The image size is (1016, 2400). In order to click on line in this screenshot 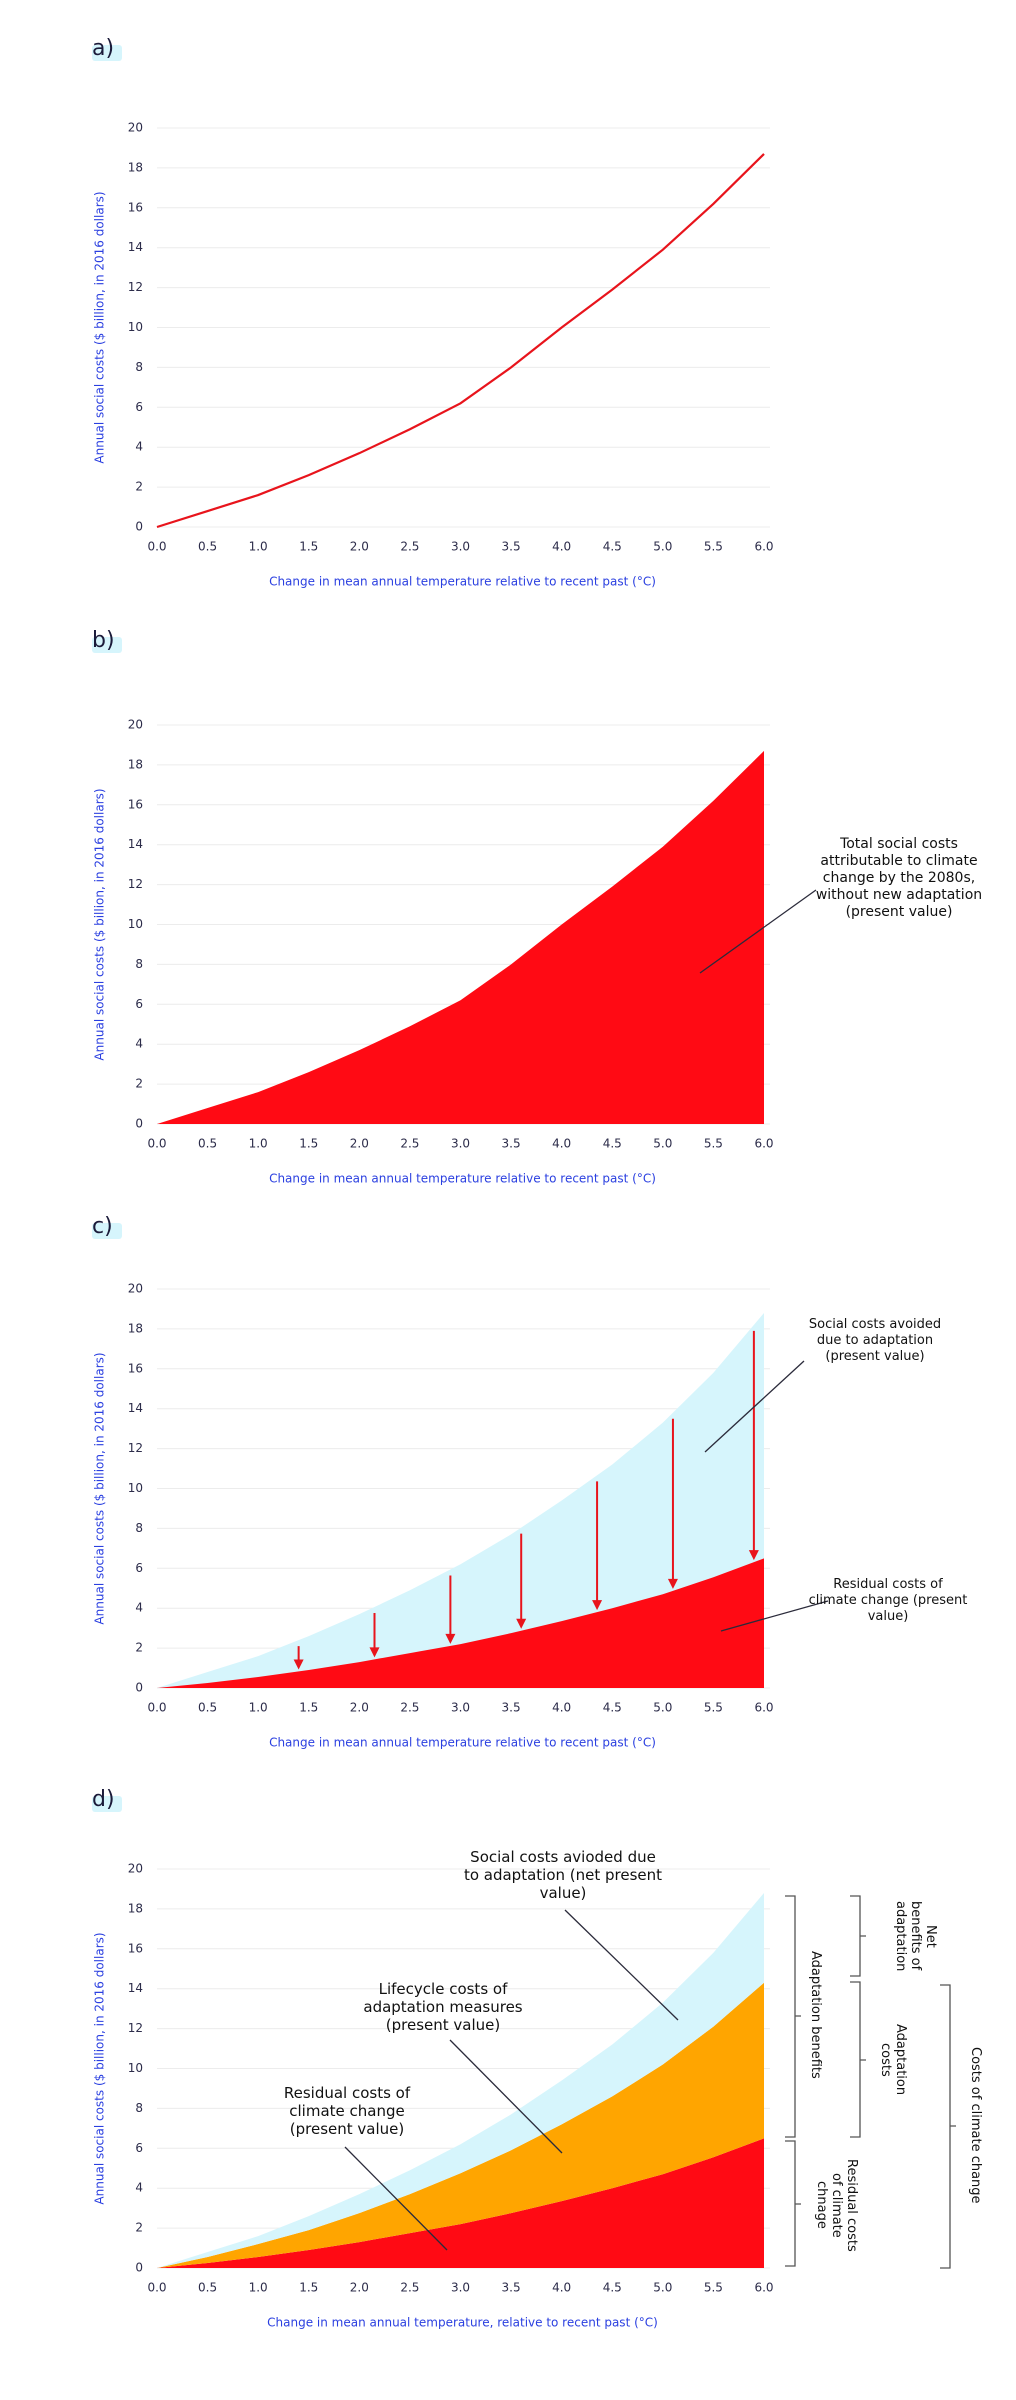, I will do `click(460, 341)`.